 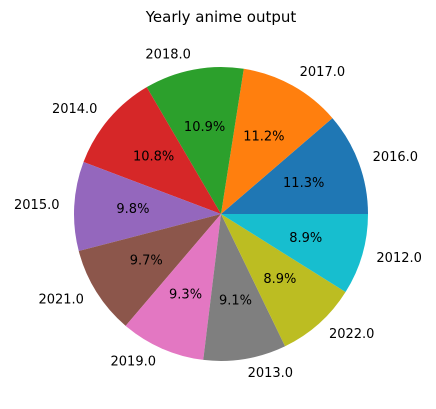 I want to click on percent-label-2018-0: 10.9%, so click(x=204, y=127).